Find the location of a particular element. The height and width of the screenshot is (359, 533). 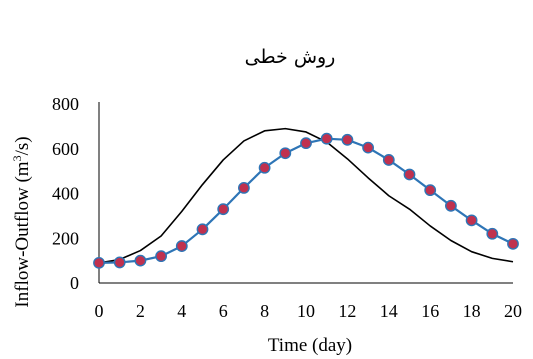

x-tick-label: 12 is located at coordinates (347, 311).